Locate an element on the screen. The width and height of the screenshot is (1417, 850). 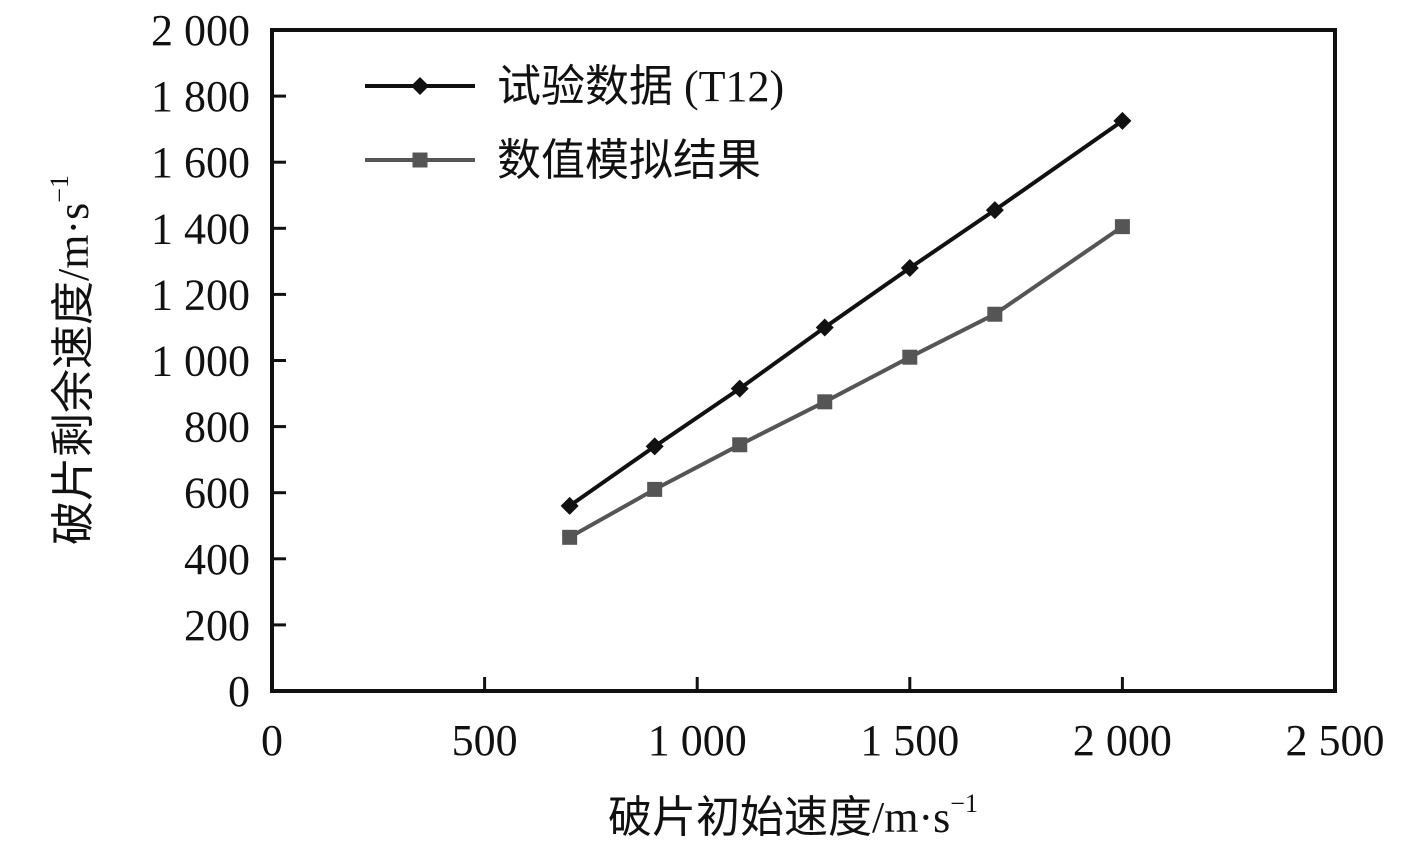
y-tick-label: 800 is located at coordinates (217, 427).